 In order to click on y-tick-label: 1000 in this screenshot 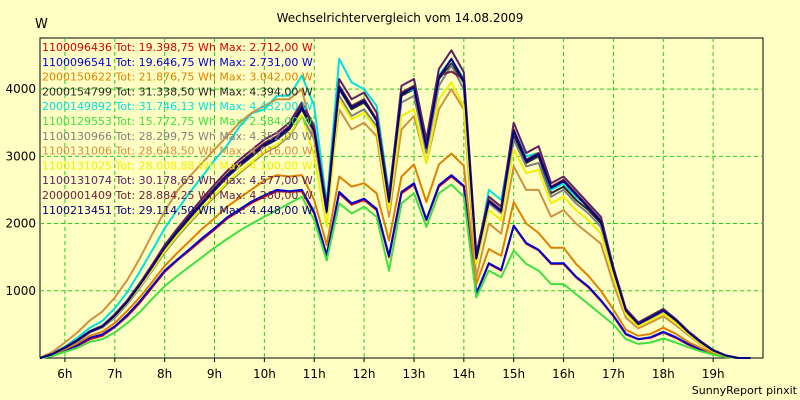, I will do `click(20, 291)`.